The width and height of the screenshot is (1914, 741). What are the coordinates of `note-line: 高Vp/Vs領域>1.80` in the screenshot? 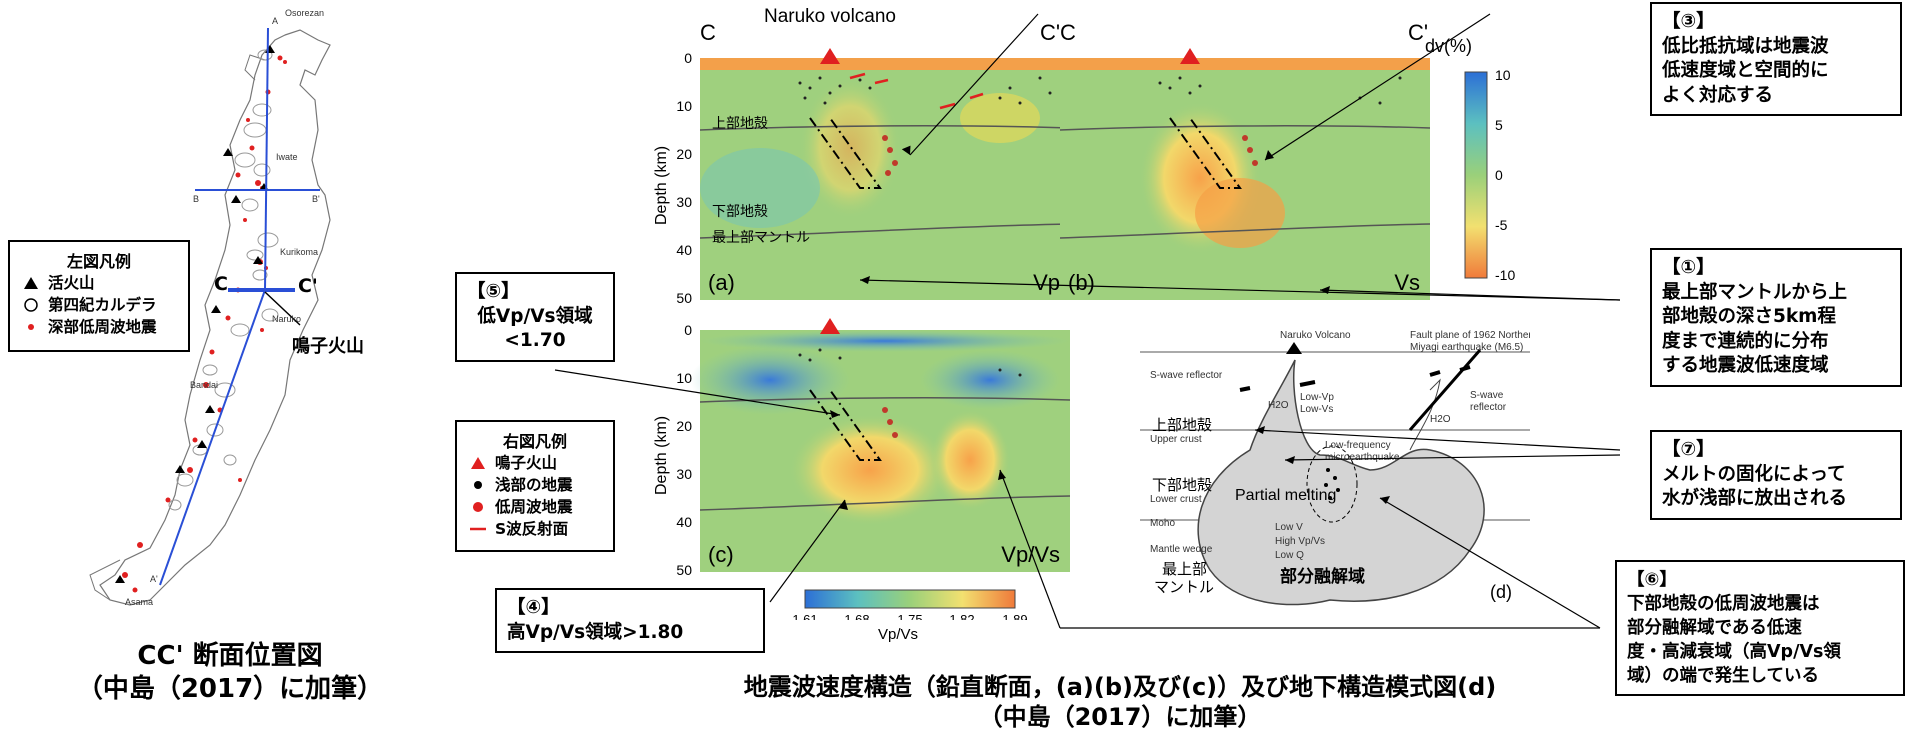 It's located at (595, 632).